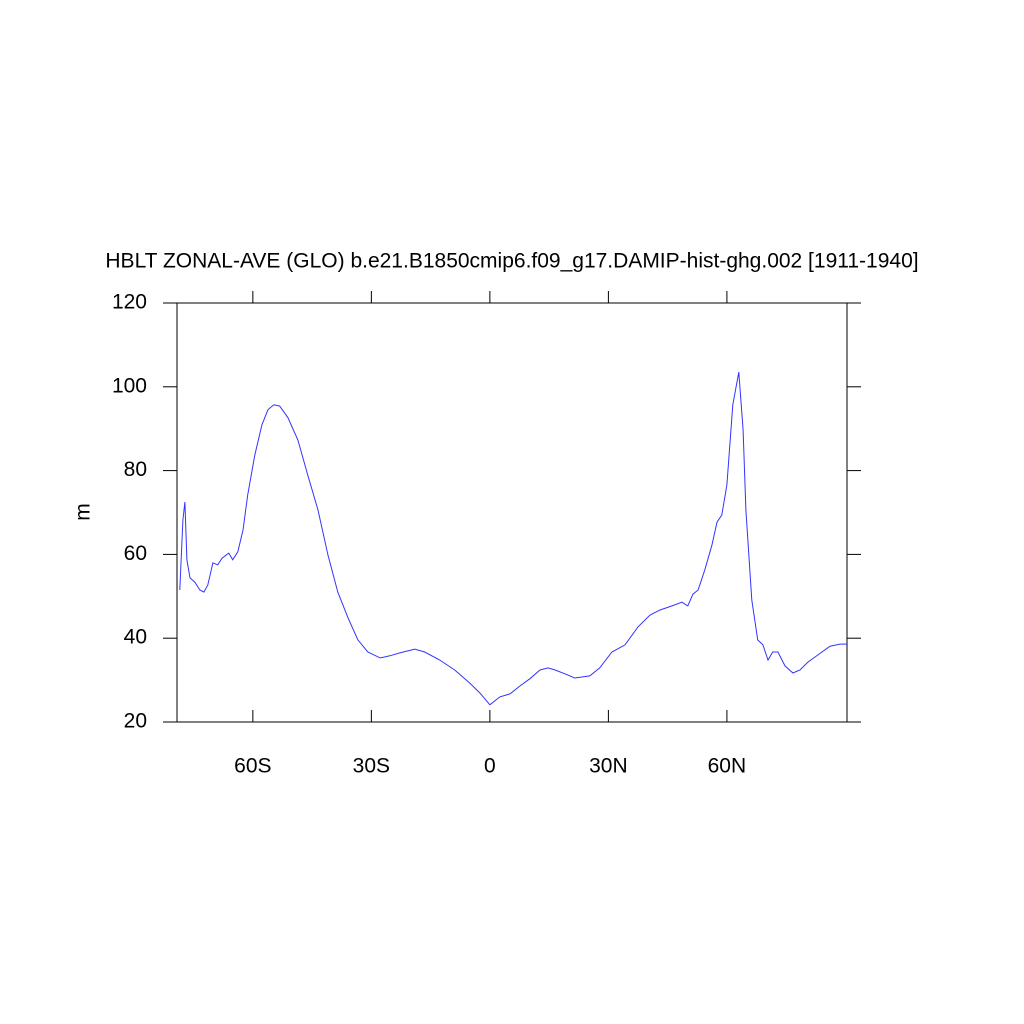  Describe the element at coordinates (608, 766) in the screenshot. I see `x-tick-label: 30N` at that location.